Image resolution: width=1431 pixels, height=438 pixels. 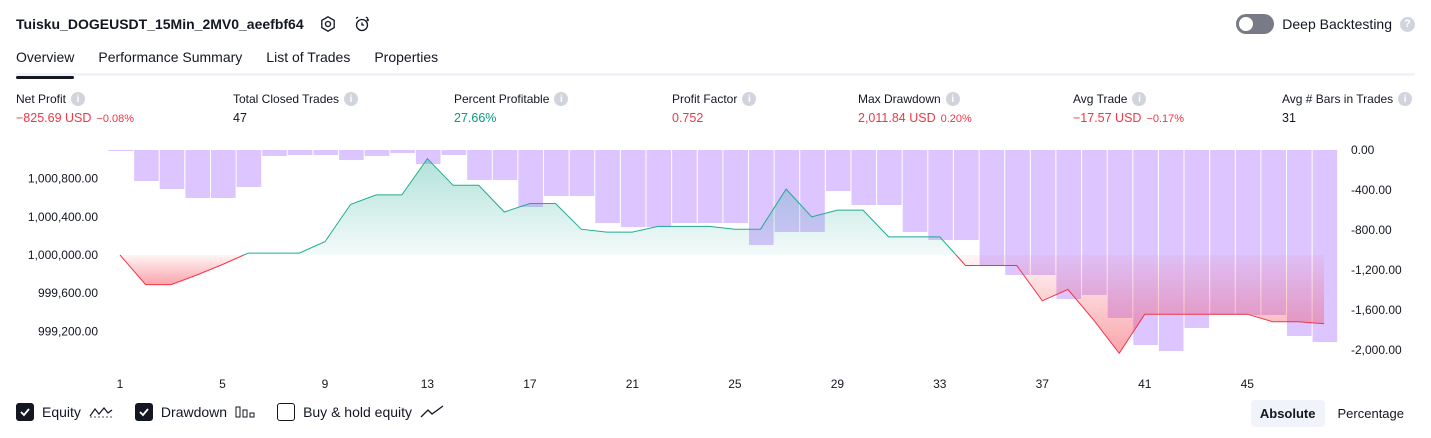 What do you see at coordinates (115, 119) in the screenshot?
I see `metric-percent: −0.08%` at bounding box center [115, 119].